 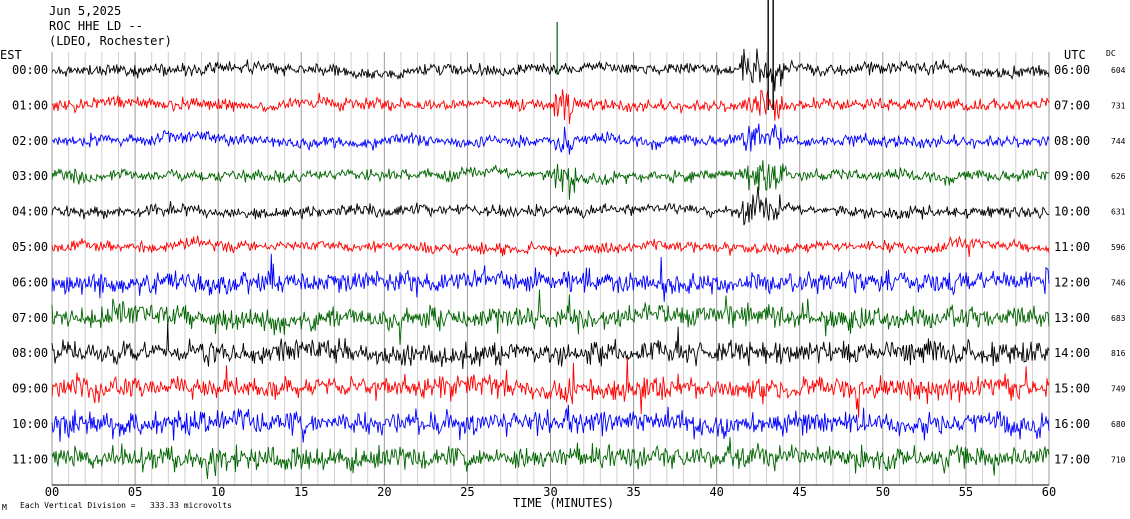 I want to click on utc-tick-label: 06:00, so click(x=1072, y=70).